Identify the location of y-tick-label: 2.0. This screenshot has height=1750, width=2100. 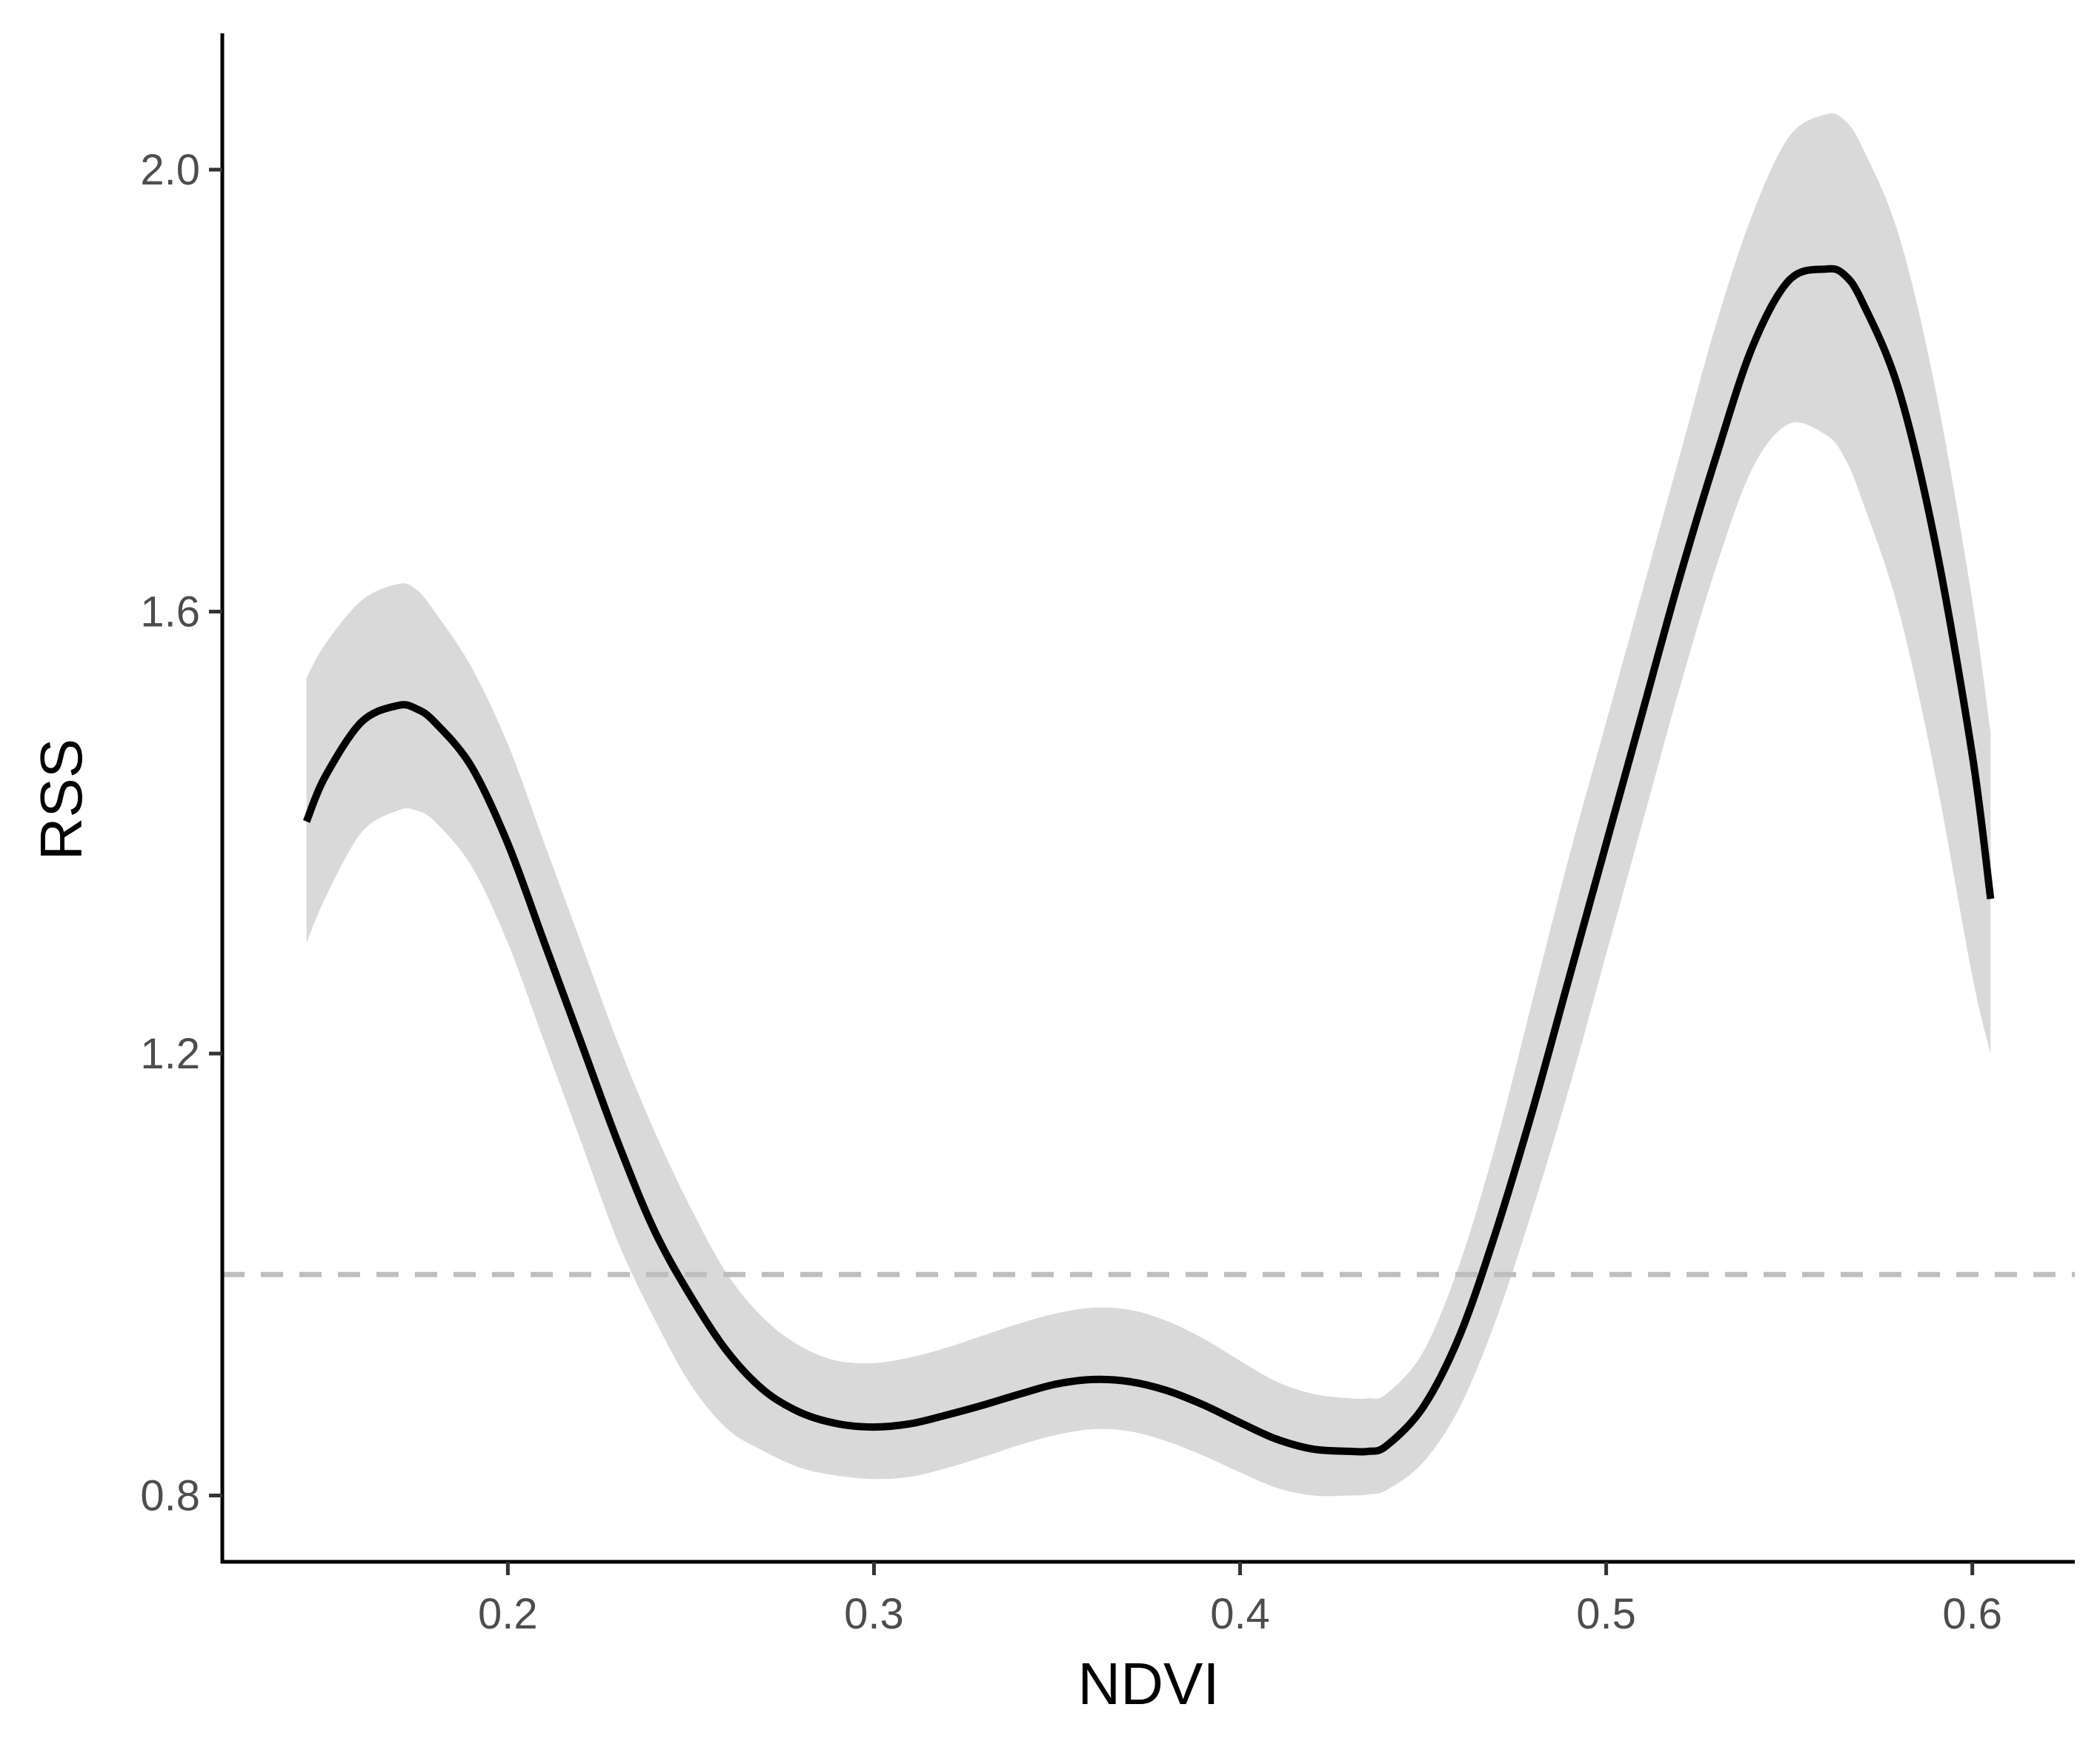
(170, 170).